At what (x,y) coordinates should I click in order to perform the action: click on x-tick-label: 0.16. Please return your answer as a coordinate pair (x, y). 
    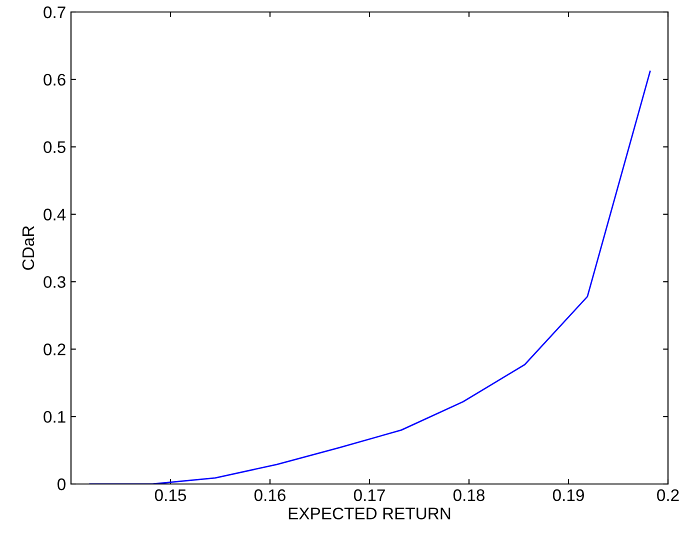
    Looking at the image, I should click on (270, 495).